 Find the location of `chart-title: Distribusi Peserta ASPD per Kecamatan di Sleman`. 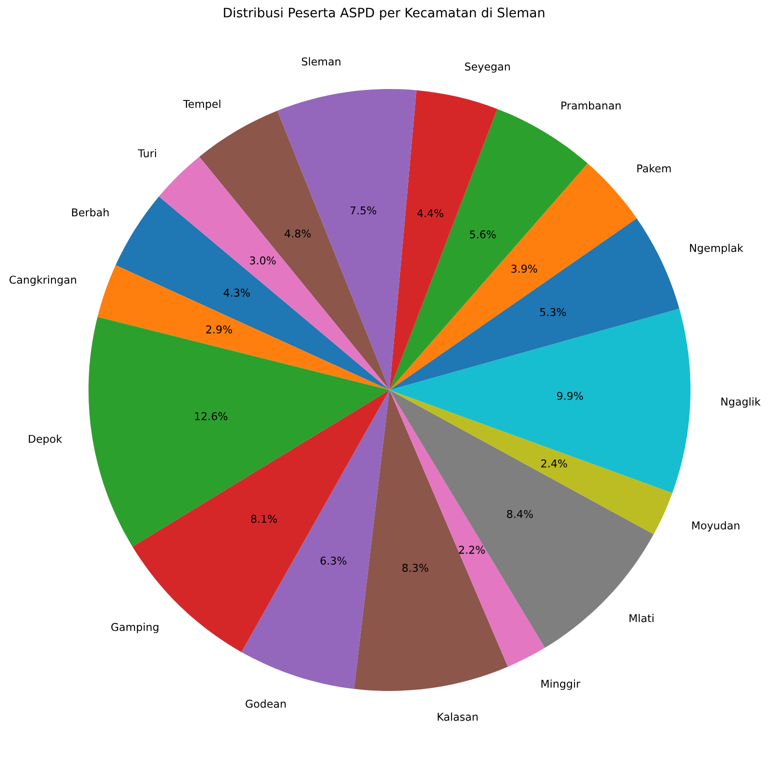

chart-title: Distribusi Peserta ASPD per Kecamatan di Sleman is located at coordinates (384, 13).